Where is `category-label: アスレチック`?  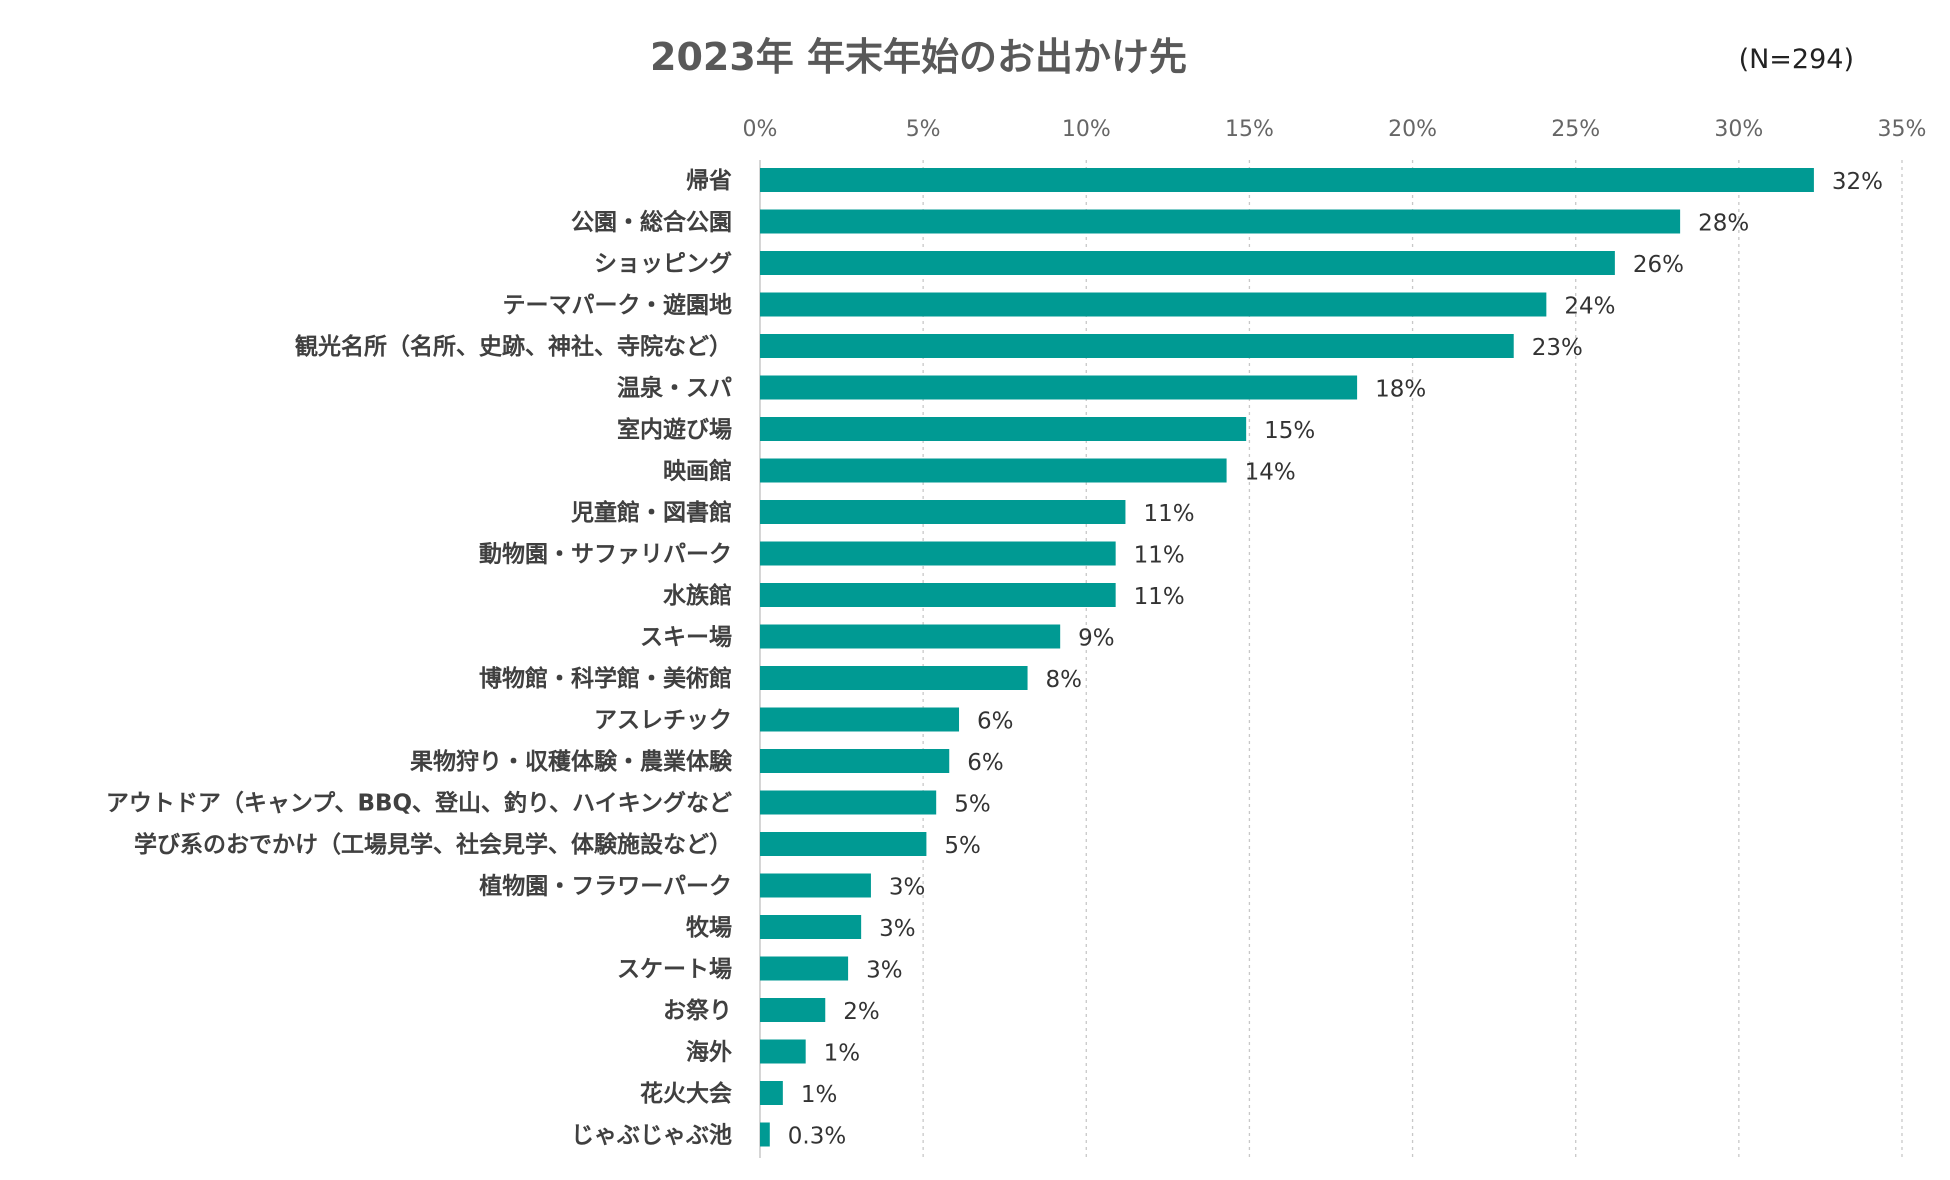 category-label: アスレチック is located at coordinates (663, 721).